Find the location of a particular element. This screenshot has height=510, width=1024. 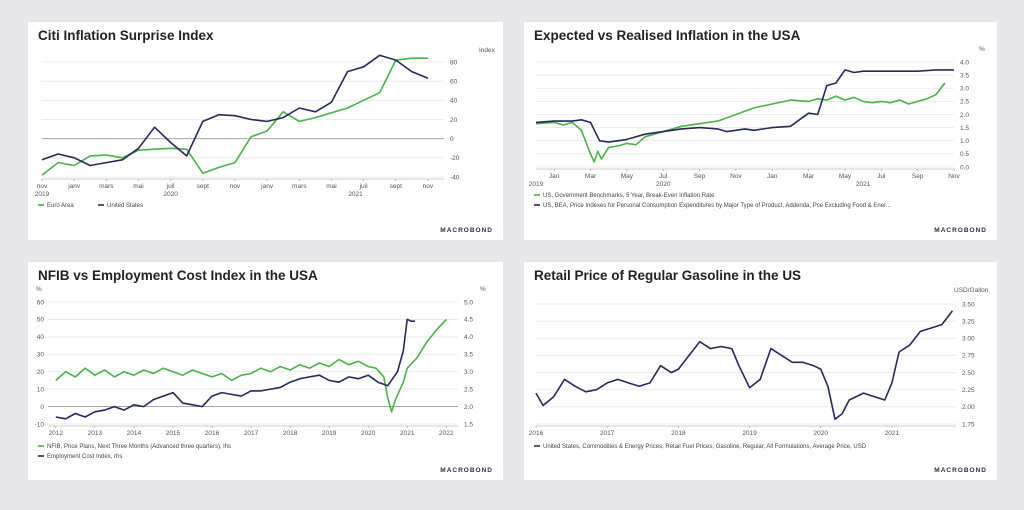

y-tick-label: 4.0 is located at coordinates (964, 62).